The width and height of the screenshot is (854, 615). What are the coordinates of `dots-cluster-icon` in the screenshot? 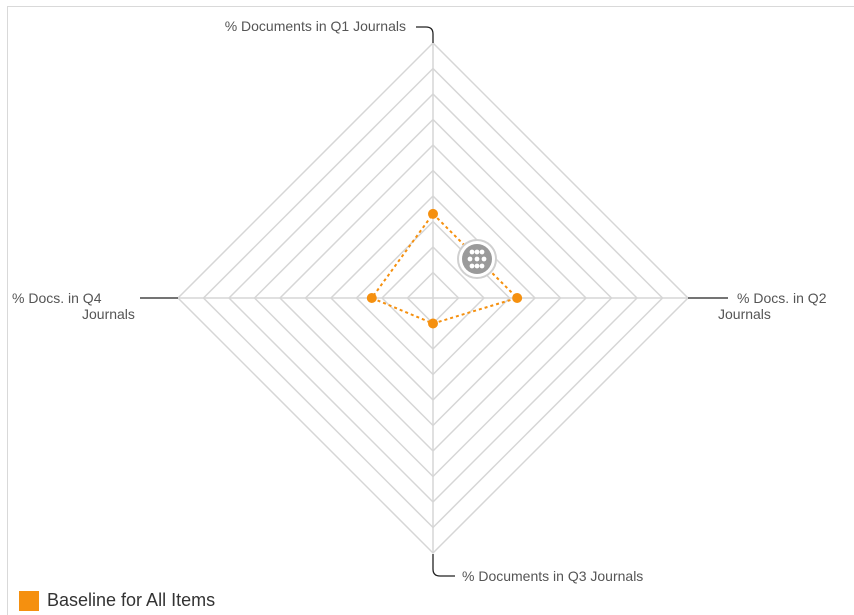 It's located at (477, 259).